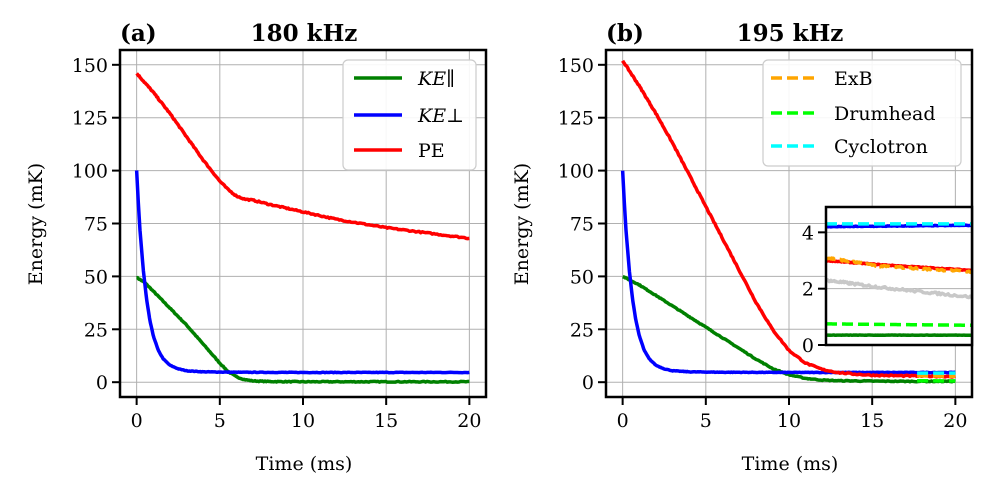 Image resolution: width=997 pixels, height=498 pixels. Describe the element at coordinates (853, 79) in the screenshot. I see `legend-label-exb: ExB` at that location.